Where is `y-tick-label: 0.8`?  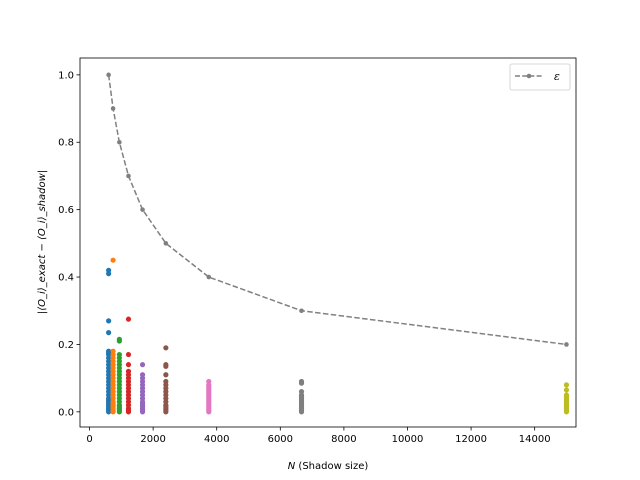
y-tick-label: 0.8 is located at coordinates (66, 143).